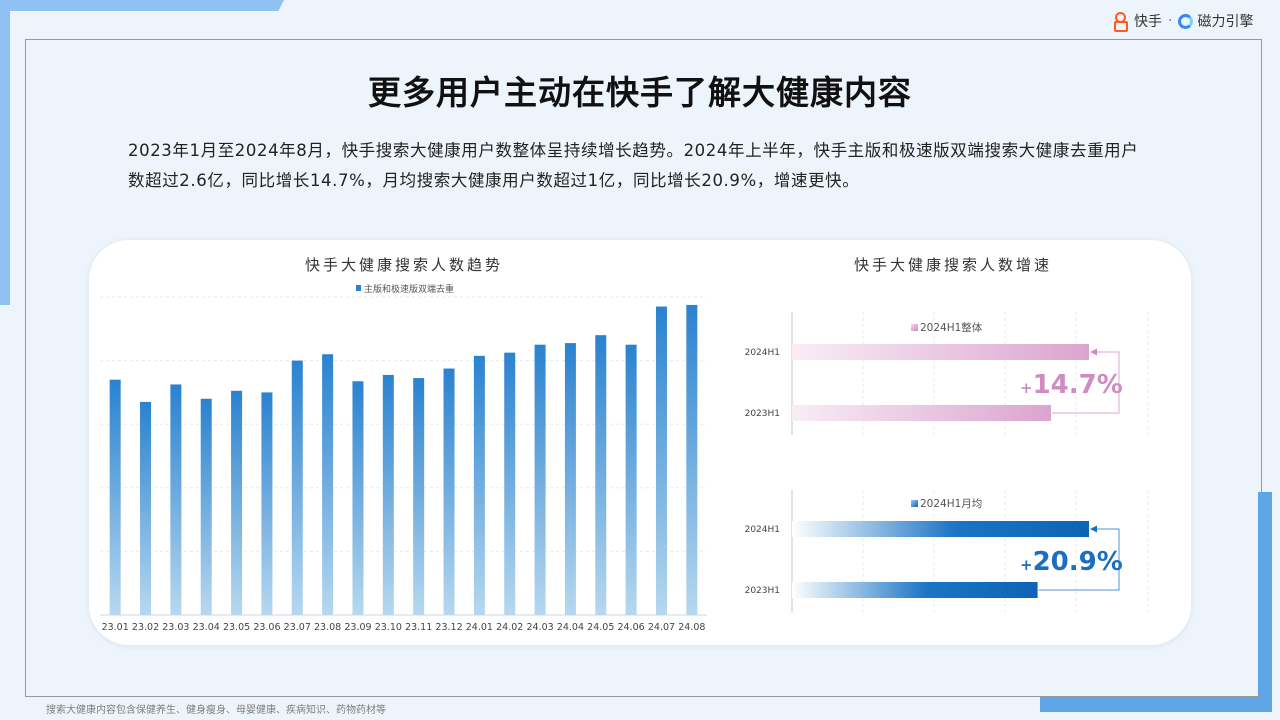 Image resolution: width=1280 pixels, height=720 pixels. Describe the element at coordinates (640, 92) in the screenshot. I see `page-title: 更多用户主动在快手了解大健康内容` at that location.